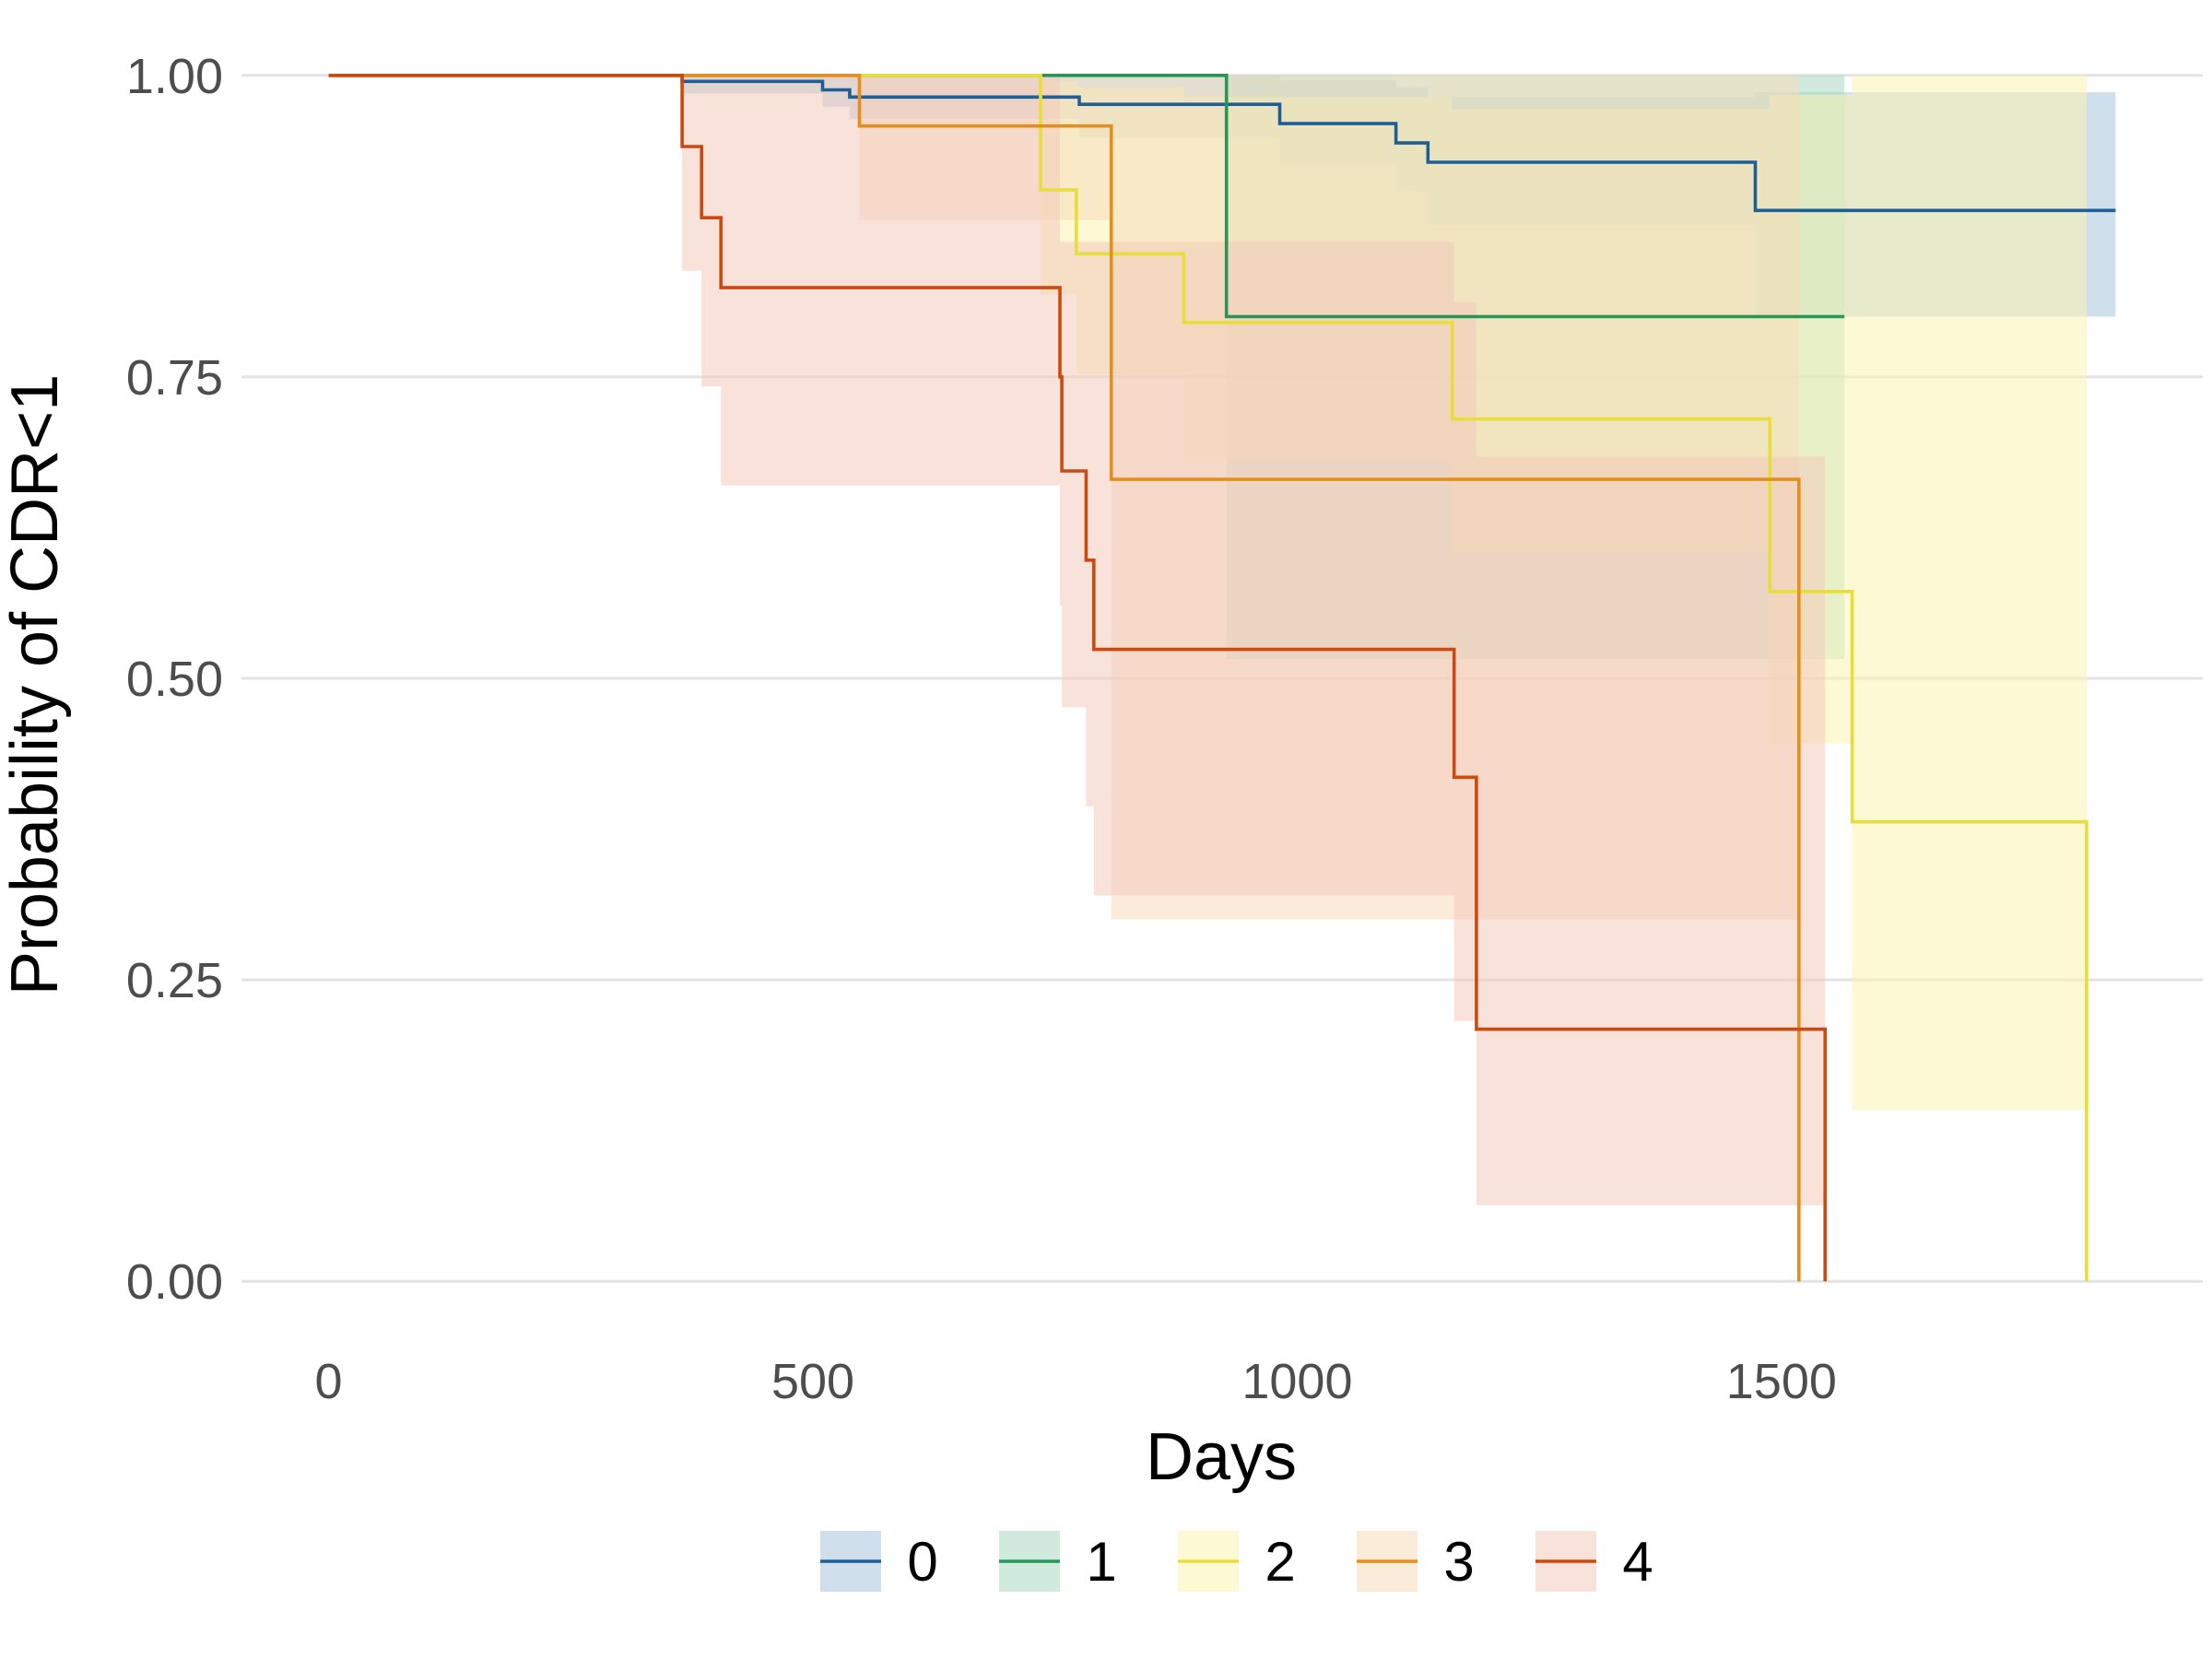 This screenshot has width=2212, height=1659. I want to click on y-tick-label: 0.50, so click(174, 679).